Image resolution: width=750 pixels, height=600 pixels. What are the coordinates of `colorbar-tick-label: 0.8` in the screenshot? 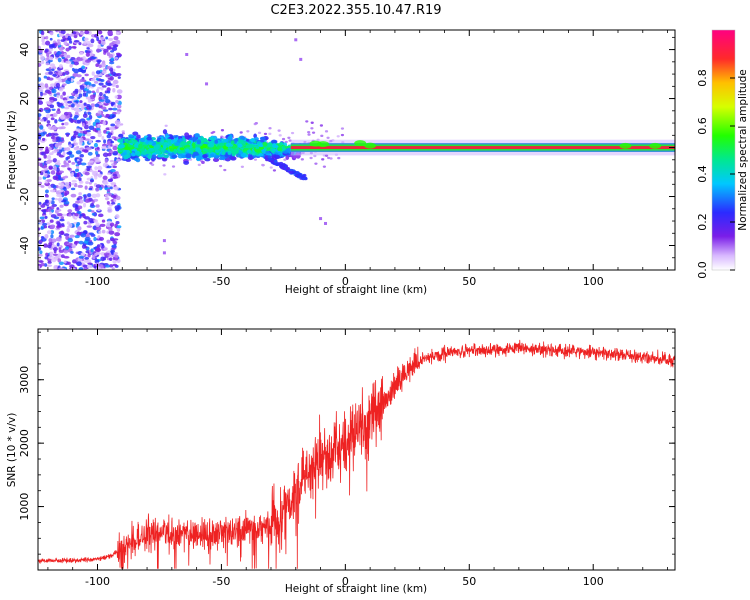 It's located at (702, 78).